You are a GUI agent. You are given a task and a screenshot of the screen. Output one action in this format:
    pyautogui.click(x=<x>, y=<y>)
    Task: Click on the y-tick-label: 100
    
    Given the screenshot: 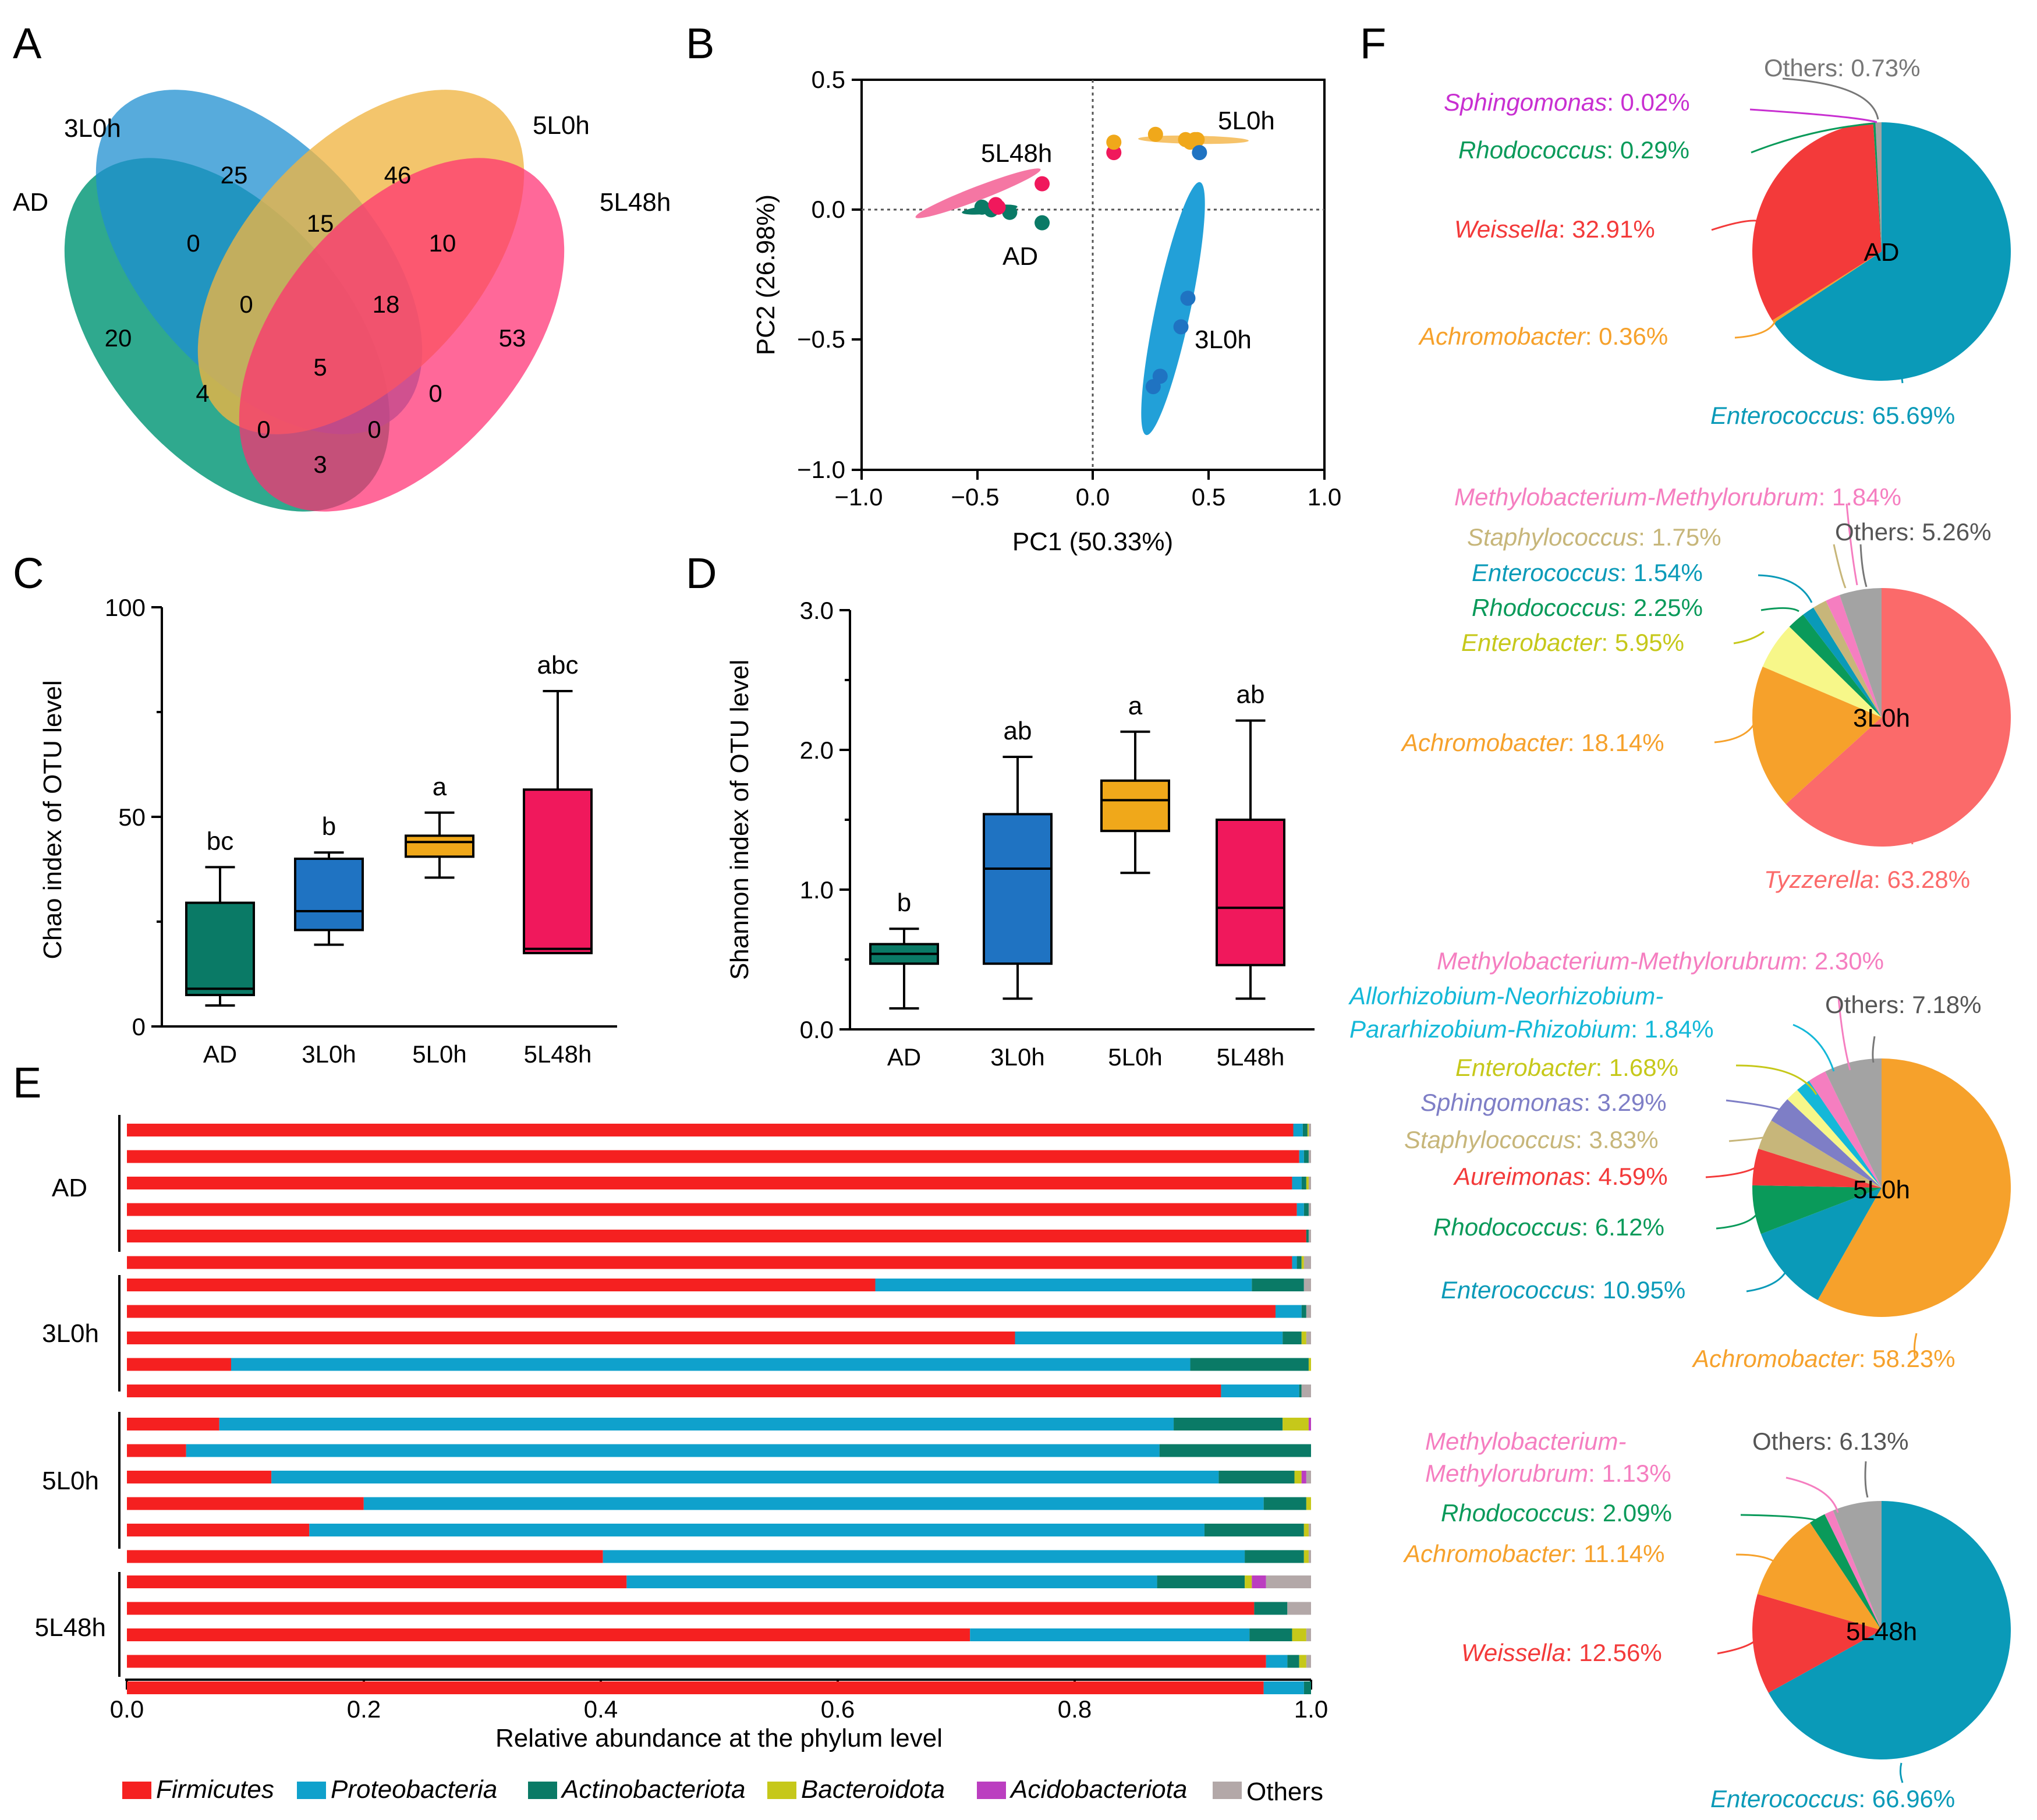 What is the action you would take?
    pyautogui.click(x=125, y=607)
    